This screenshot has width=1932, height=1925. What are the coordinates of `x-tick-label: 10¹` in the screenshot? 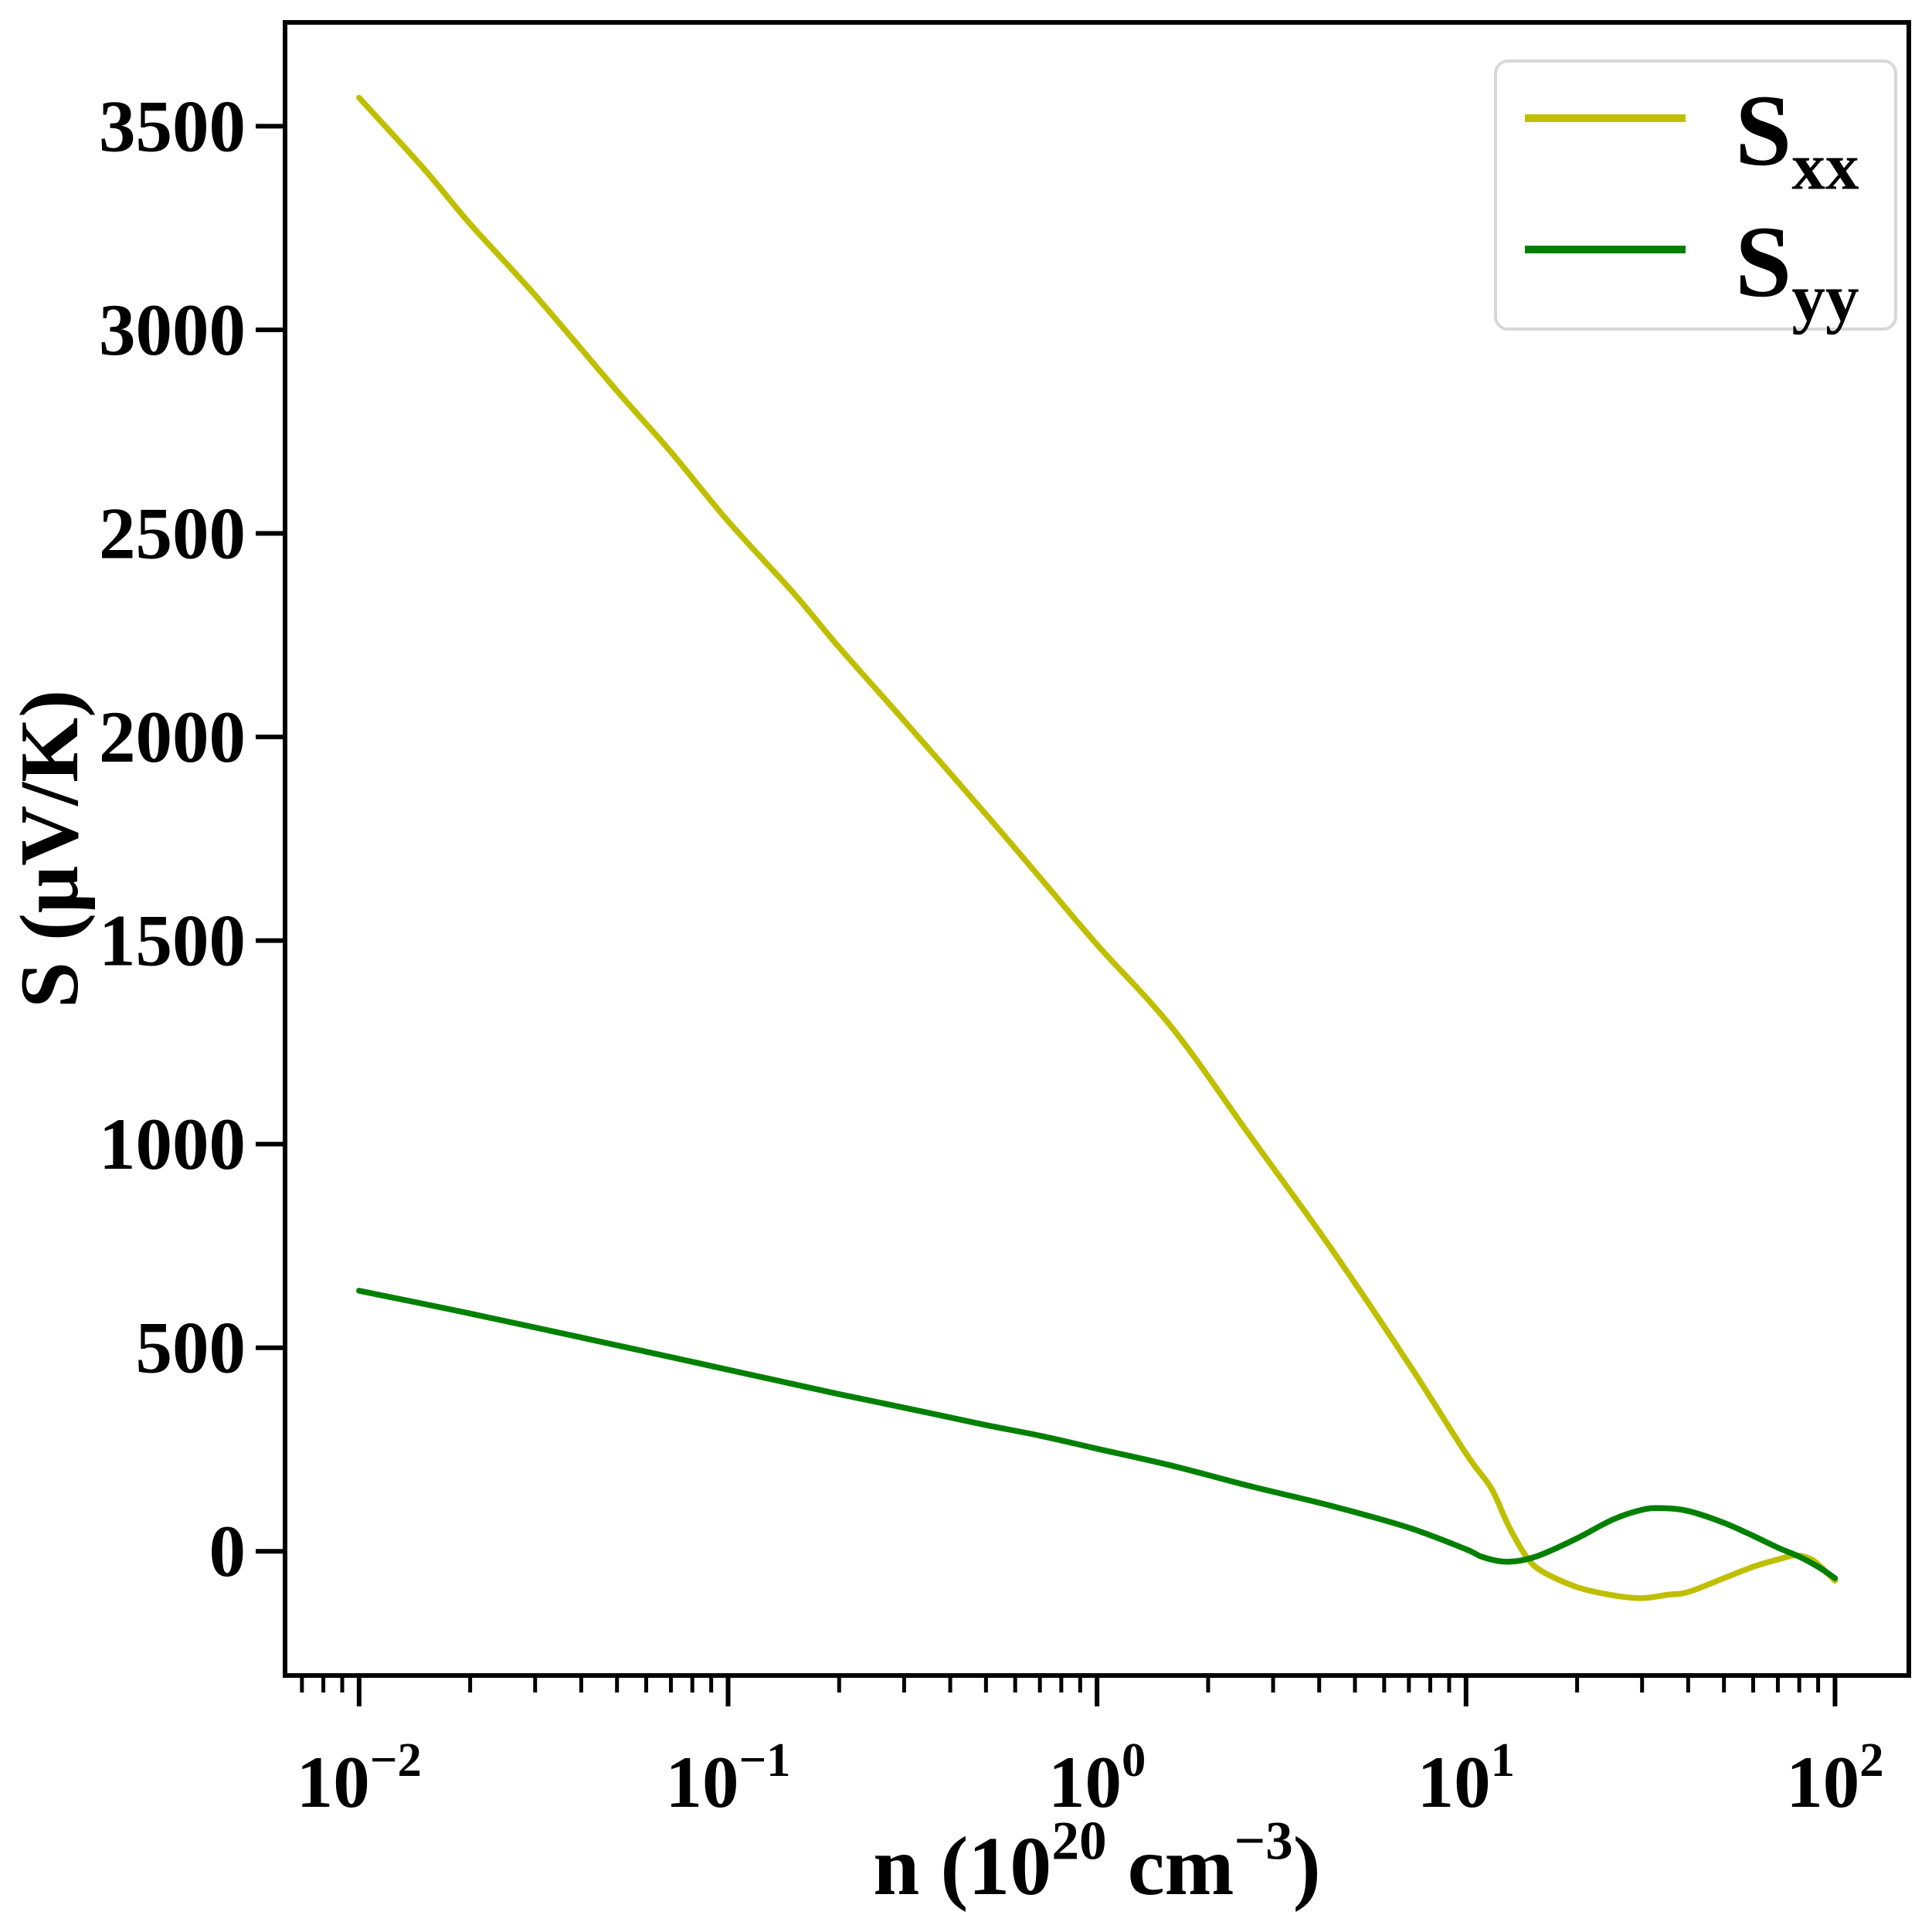 It's located at (1467, 1778).